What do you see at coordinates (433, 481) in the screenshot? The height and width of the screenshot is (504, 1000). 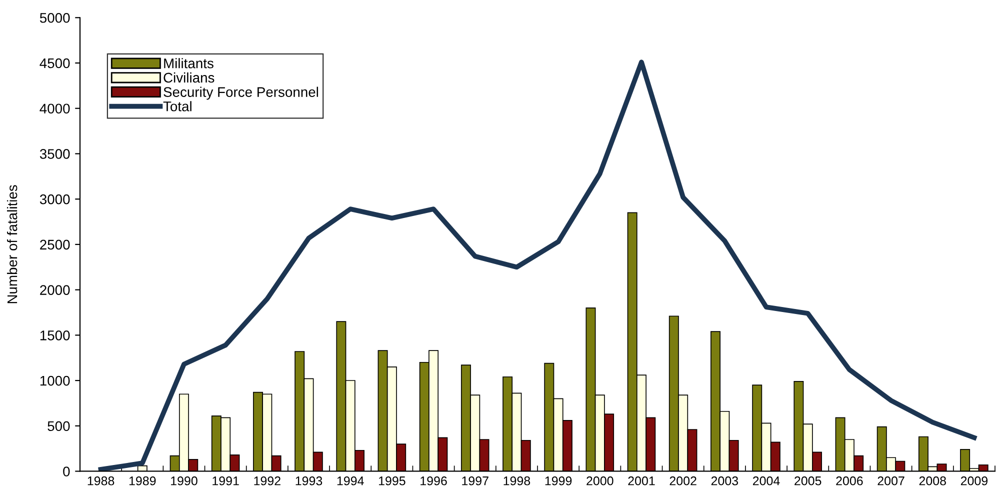 I see `x-tick-label: 1996` at bounding box center [433, 481].